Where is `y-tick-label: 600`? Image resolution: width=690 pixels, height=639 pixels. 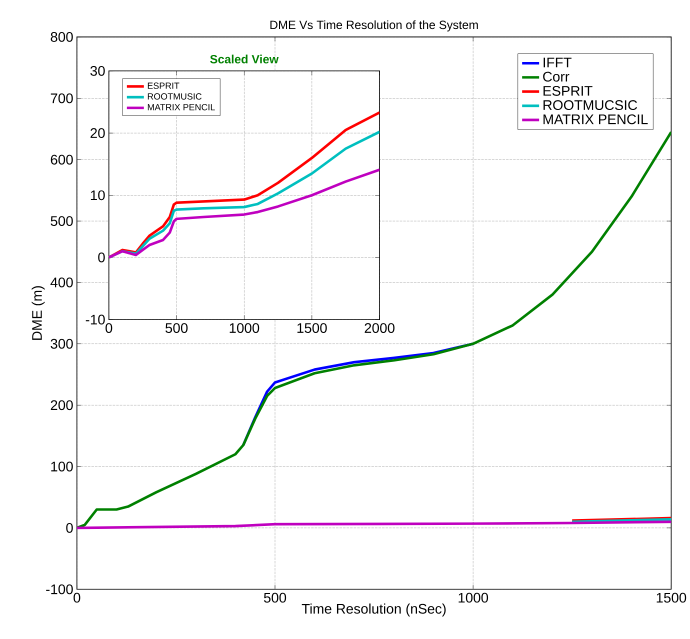
y-tick-label: 600 is located at coordinates (61, 159).